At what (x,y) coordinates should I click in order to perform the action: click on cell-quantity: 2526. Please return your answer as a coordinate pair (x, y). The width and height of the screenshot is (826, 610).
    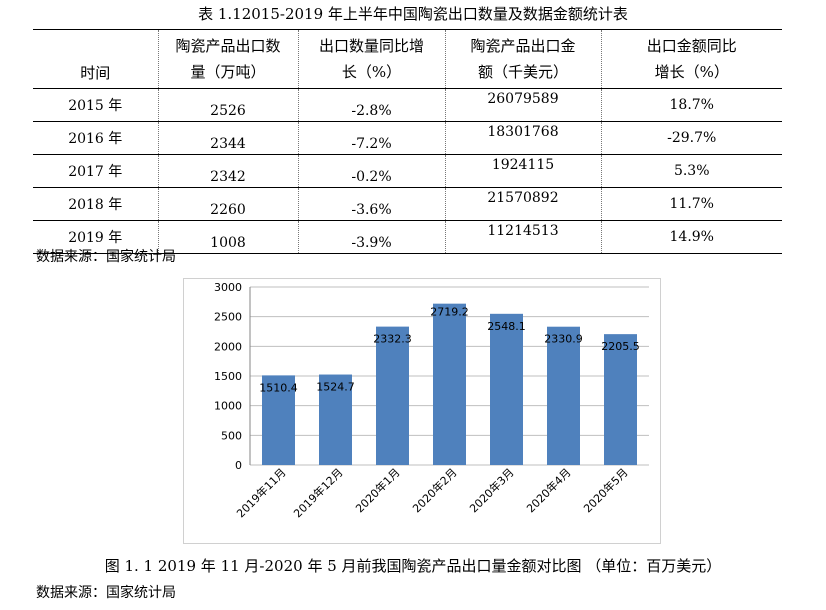
    Looking at the image, I should click on (227, 105).